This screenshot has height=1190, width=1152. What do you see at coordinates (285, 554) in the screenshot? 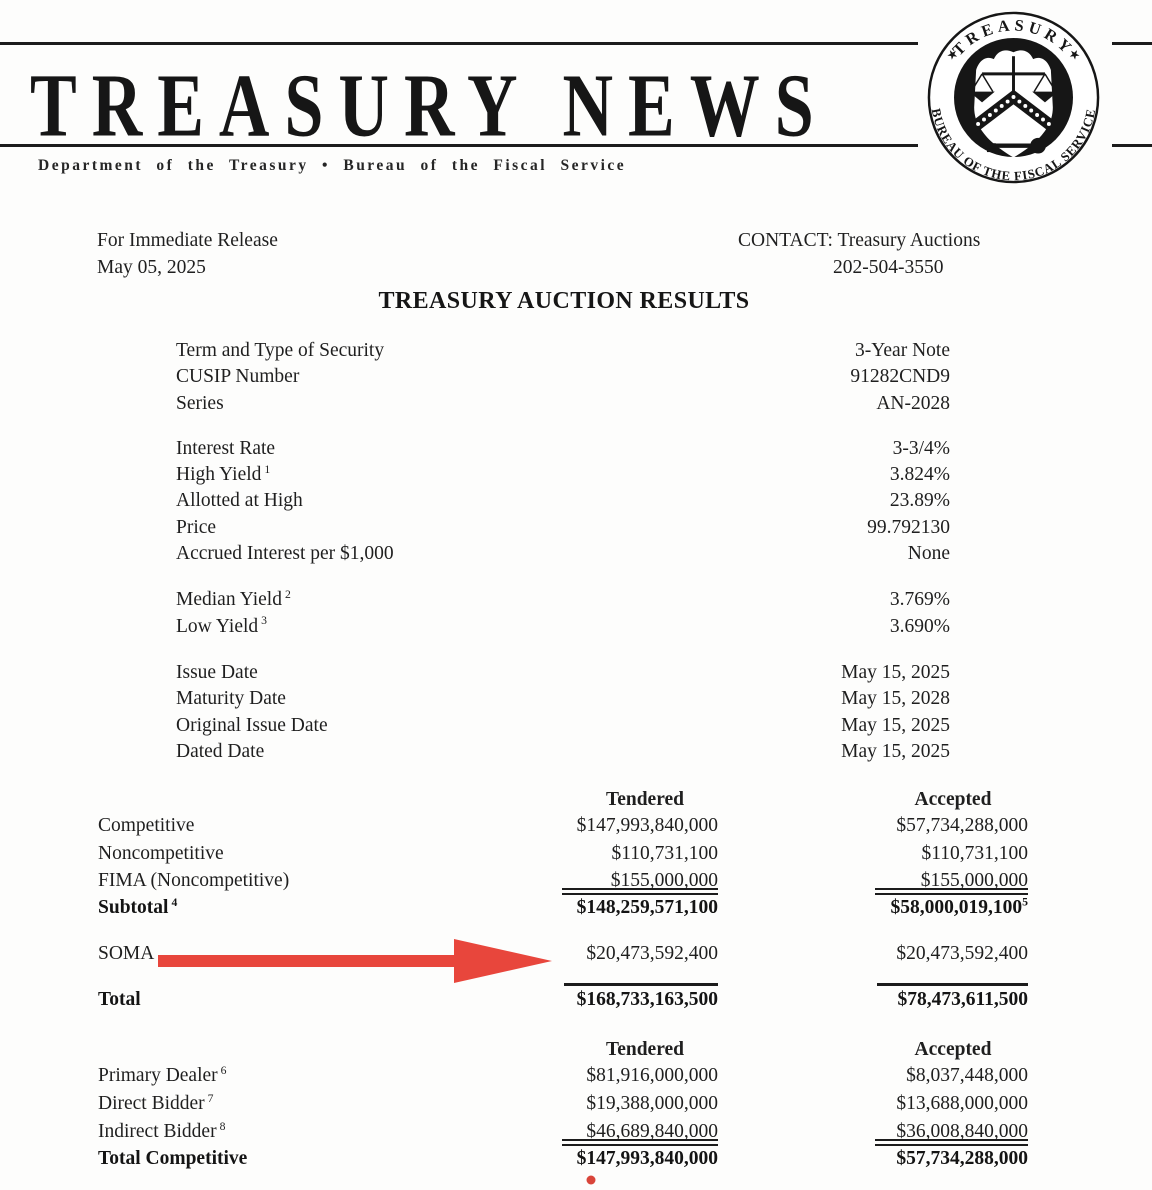
I see `detail-label: Accrued Interest per $1,000` at bounding box center [285, 554].